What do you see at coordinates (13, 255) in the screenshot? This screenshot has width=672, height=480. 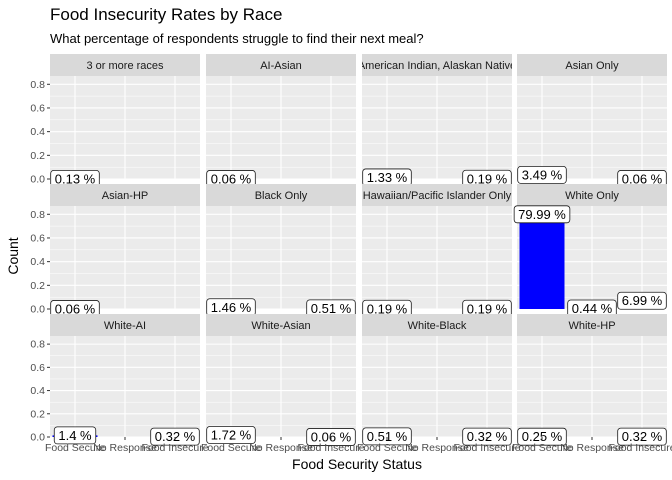 I see `y-axis-title: Count` at bounding box center [13, 255].